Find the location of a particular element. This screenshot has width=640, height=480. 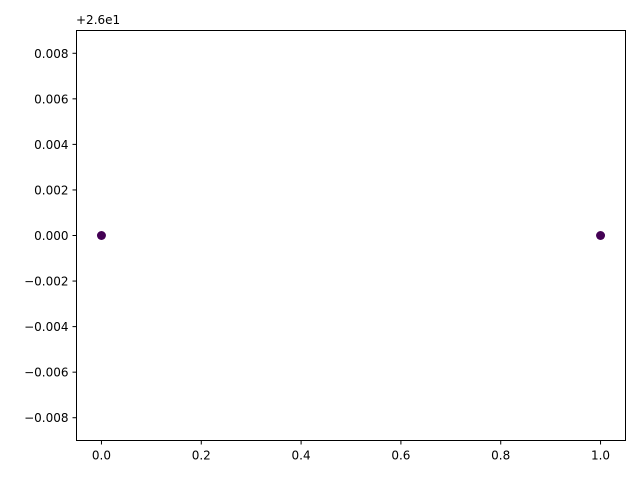

y-tick-label: −0.008 is located at coordinates (46, 418).